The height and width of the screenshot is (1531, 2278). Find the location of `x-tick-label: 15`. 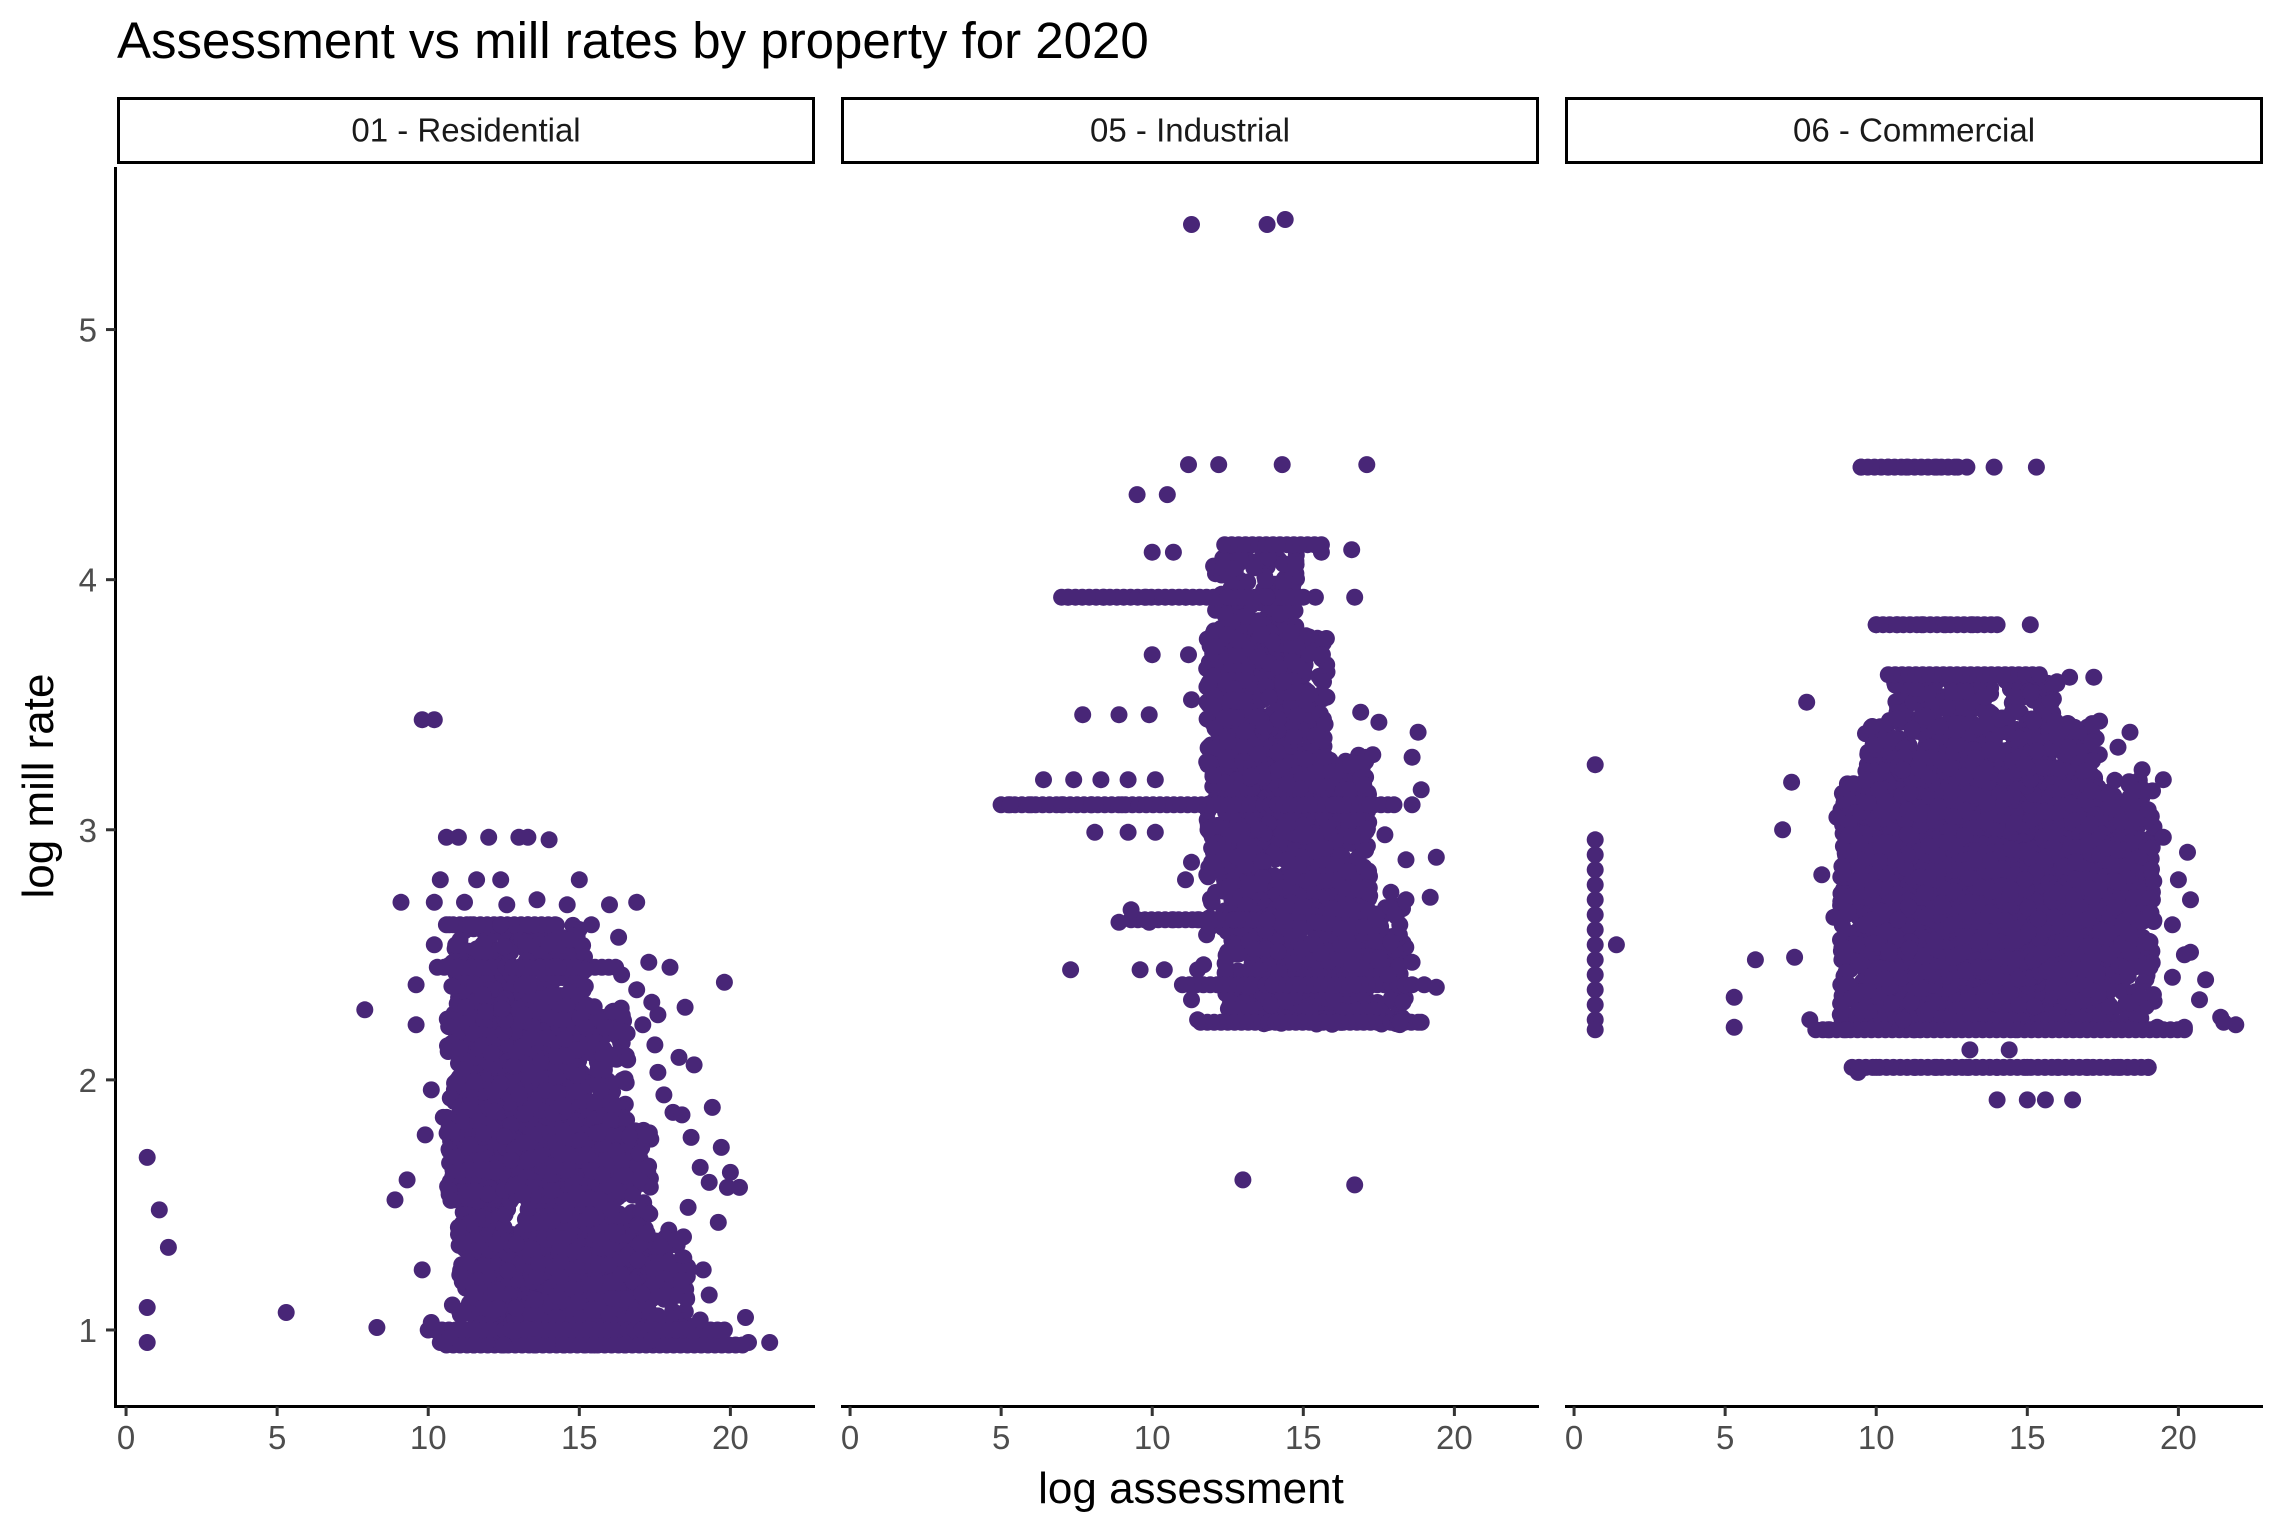

x-tick-label: 15 is located at coordinates (579, 1437).